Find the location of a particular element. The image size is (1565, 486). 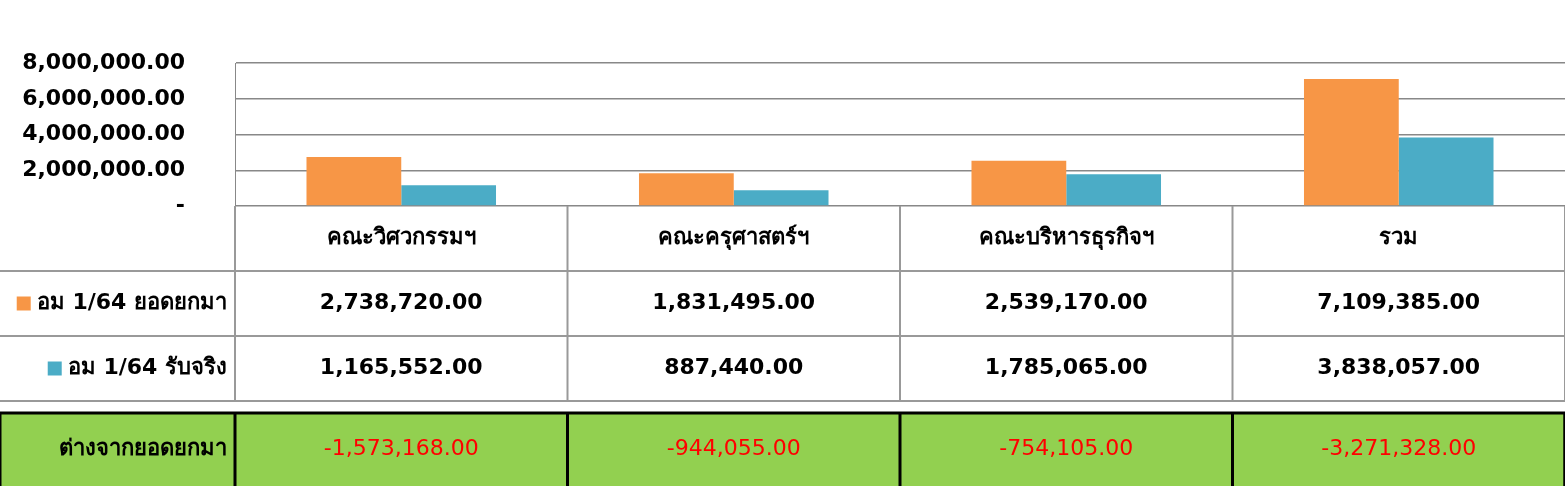

data-label: 2,539,170.00 is located at coordinates (1066, 302).